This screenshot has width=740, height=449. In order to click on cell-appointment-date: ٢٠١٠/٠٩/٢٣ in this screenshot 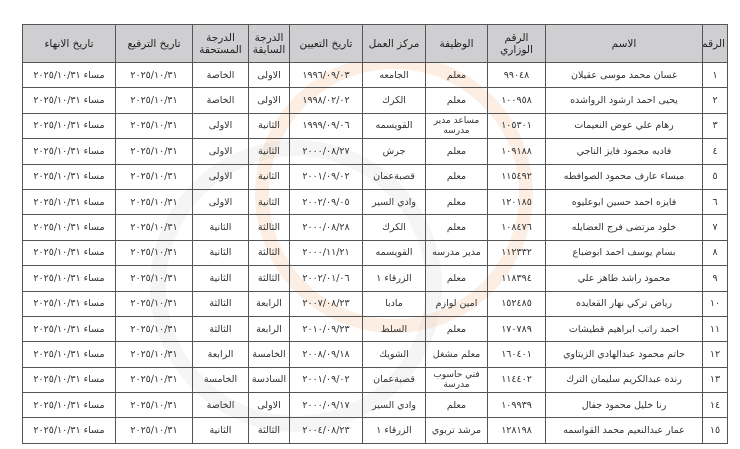, I will do `click(326, 329)`.